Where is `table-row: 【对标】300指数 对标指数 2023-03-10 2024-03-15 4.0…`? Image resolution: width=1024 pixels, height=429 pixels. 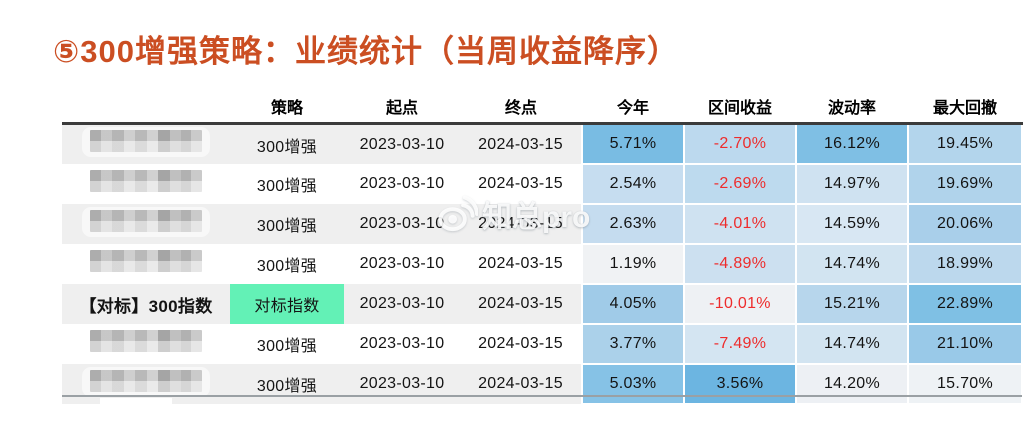
table-row: 【对标】300指数 对标指数 2023-03-10 2024-03-15 4.0… is located at coordinates (542, 304).